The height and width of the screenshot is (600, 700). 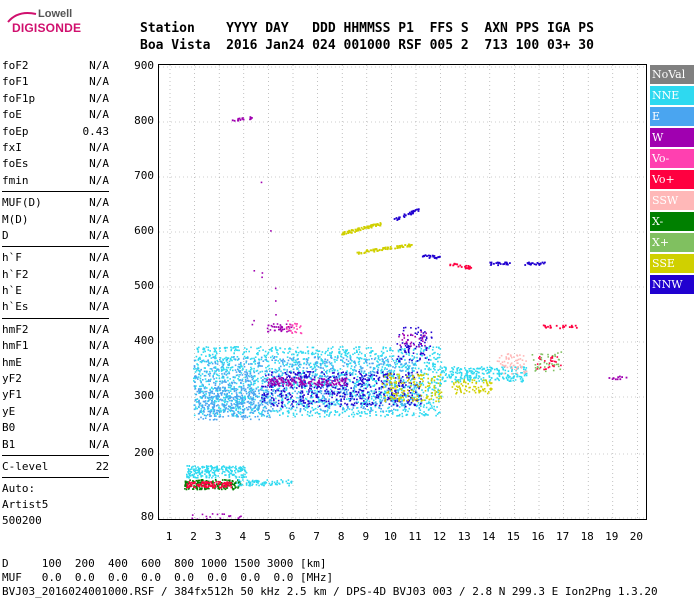 I want to click on param-name: foEs, so click(x=15, y=164).